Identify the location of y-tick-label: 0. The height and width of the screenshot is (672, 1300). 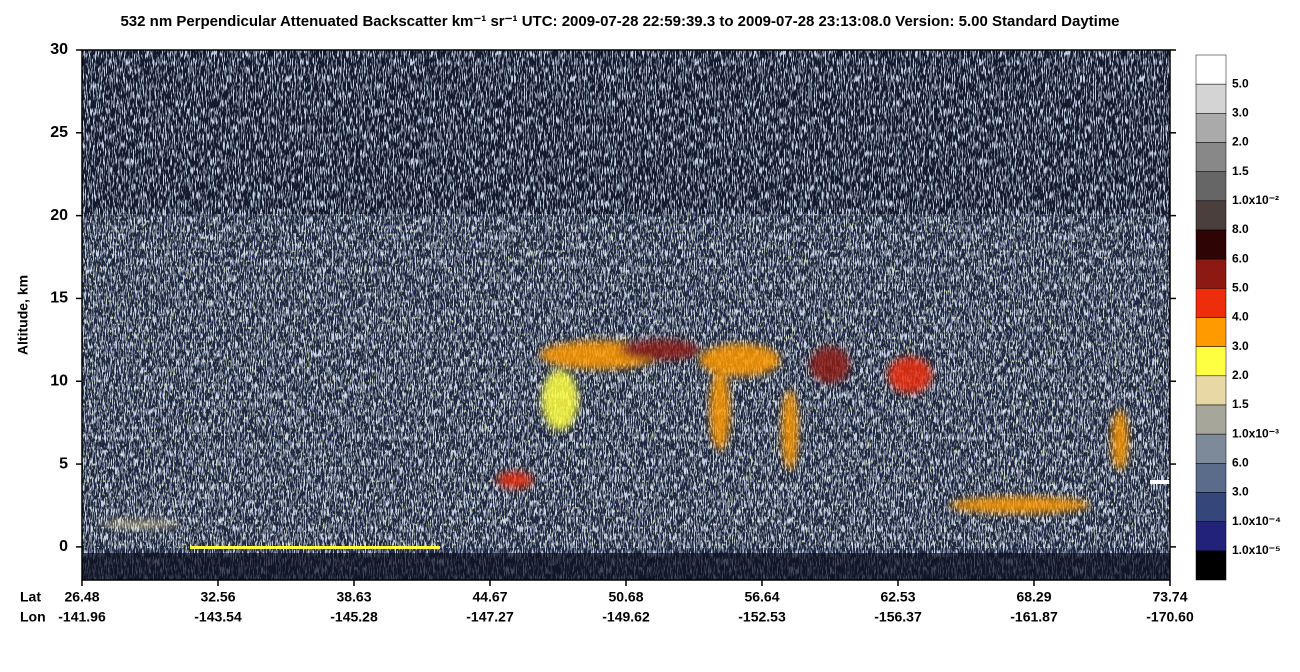
(63, 546).